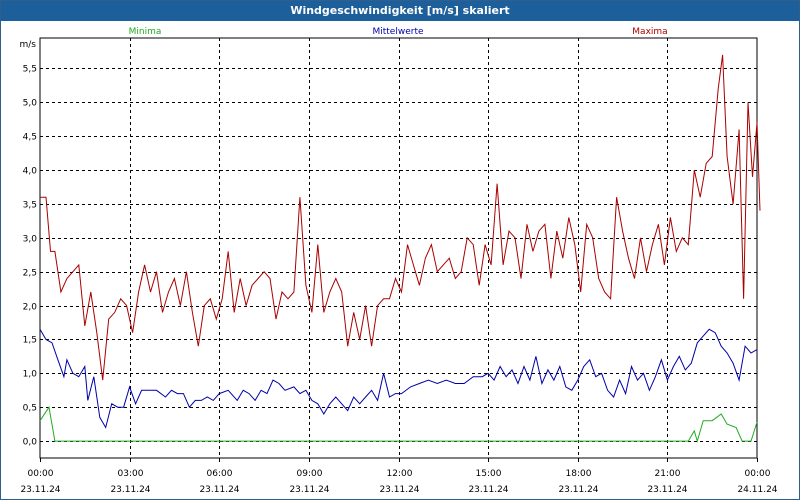 The image size is (800, 500). Describe the element at coordinates (668, 474) in the screenshot. I see `x-tick-time: 21:00` at that location.